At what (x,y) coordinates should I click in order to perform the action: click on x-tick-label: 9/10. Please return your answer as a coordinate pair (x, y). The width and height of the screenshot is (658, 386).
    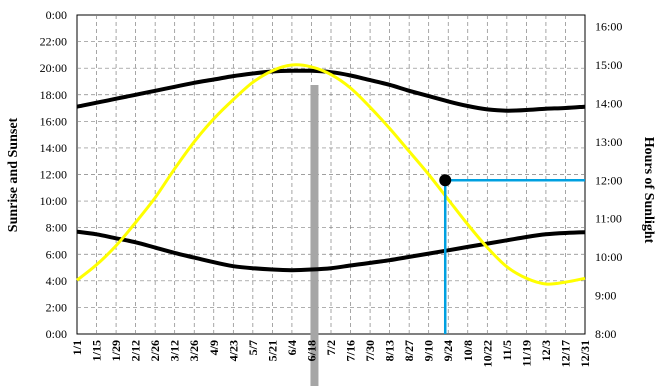
    Looking at the image, I should click on (429, 350).